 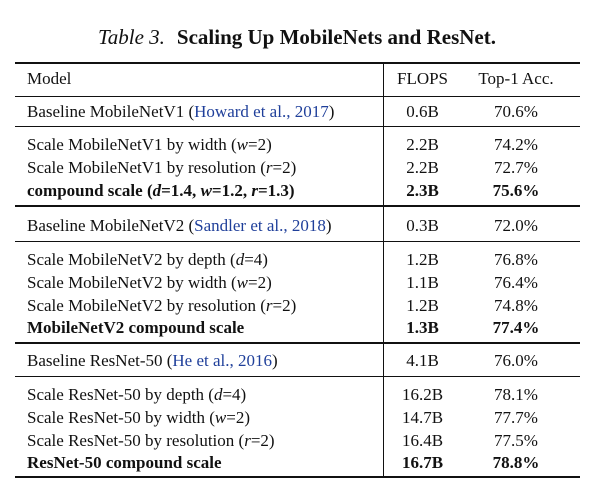 I want to click on model-cell: Scale MobileNetV2 by resolution (r=2), so click(x=162, y=305).